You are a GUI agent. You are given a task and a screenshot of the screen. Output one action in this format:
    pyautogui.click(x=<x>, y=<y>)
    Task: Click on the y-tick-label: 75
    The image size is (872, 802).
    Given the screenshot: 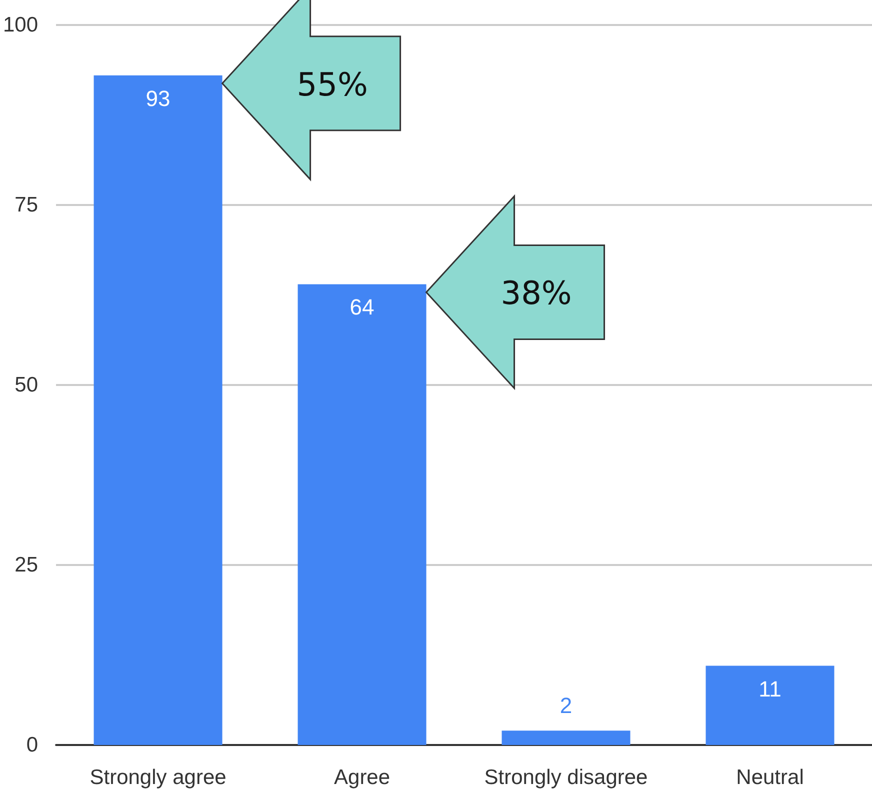 What is the action you would take?
    pyautogui.click(x=26, y=205)
    